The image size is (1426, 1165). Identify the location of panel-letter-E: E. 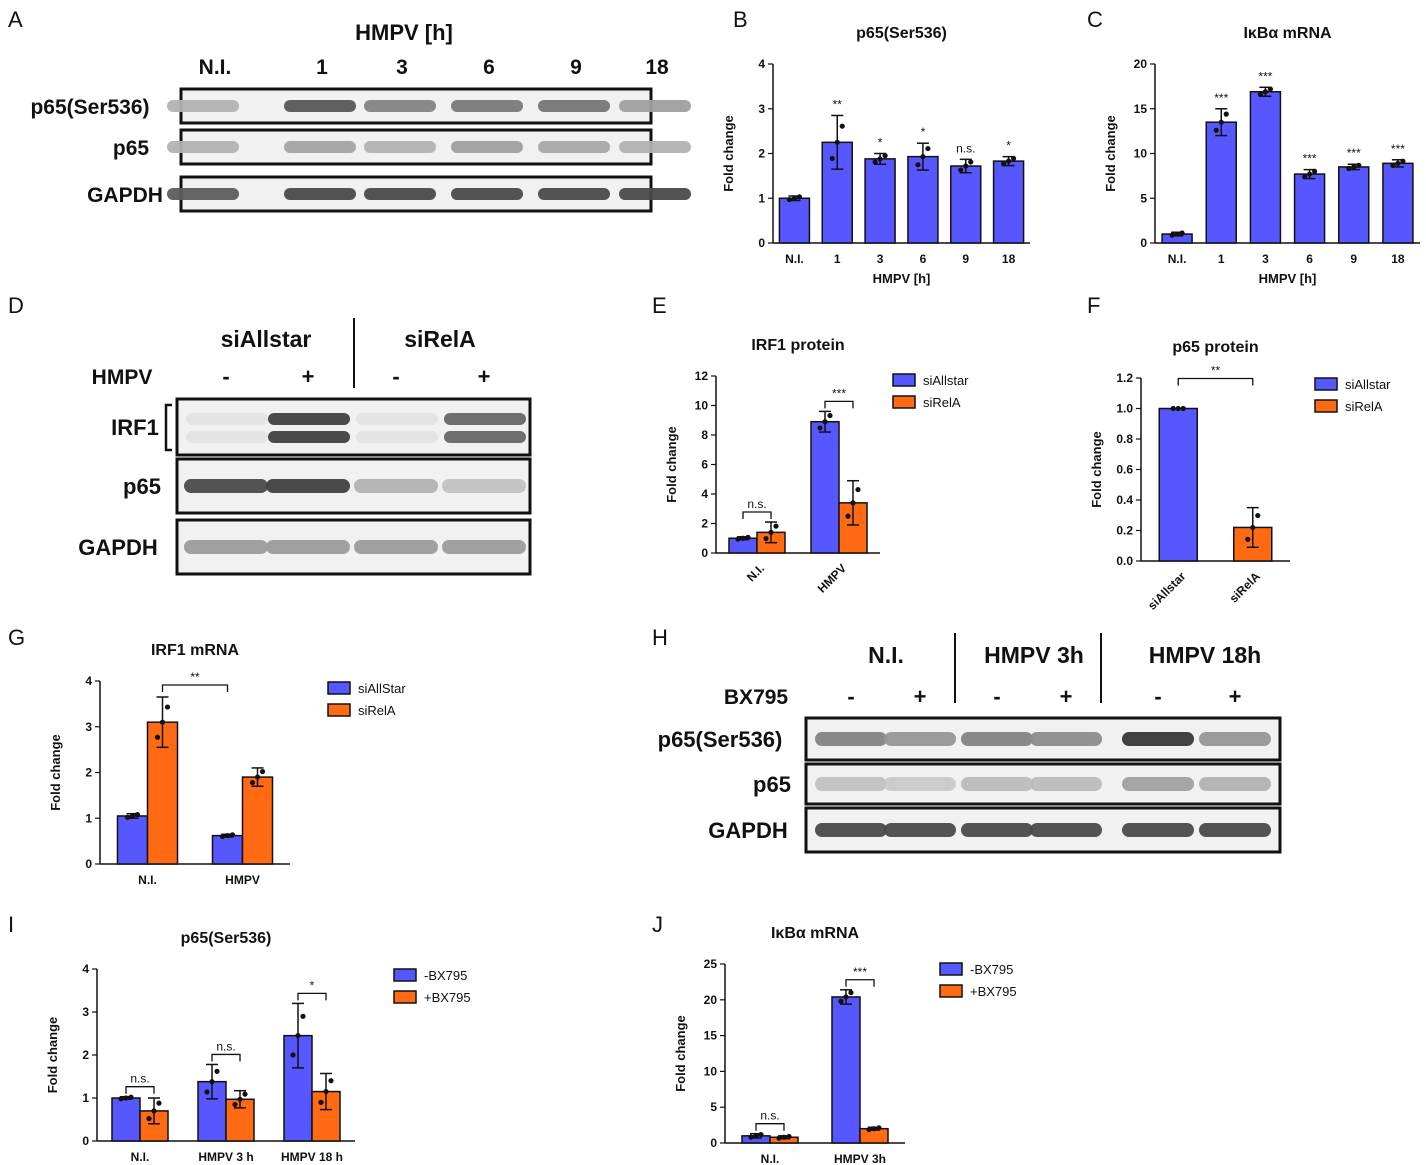
(659, 305).